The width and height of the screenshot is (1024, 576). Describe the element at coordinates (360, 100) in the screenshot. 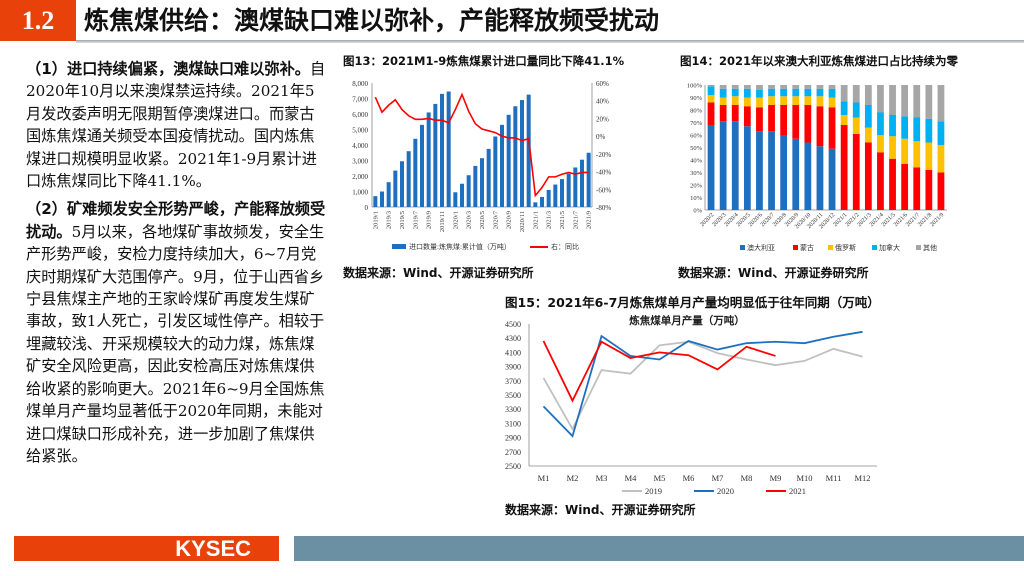

I see `y-left-tick-label: 7,000` at that location.